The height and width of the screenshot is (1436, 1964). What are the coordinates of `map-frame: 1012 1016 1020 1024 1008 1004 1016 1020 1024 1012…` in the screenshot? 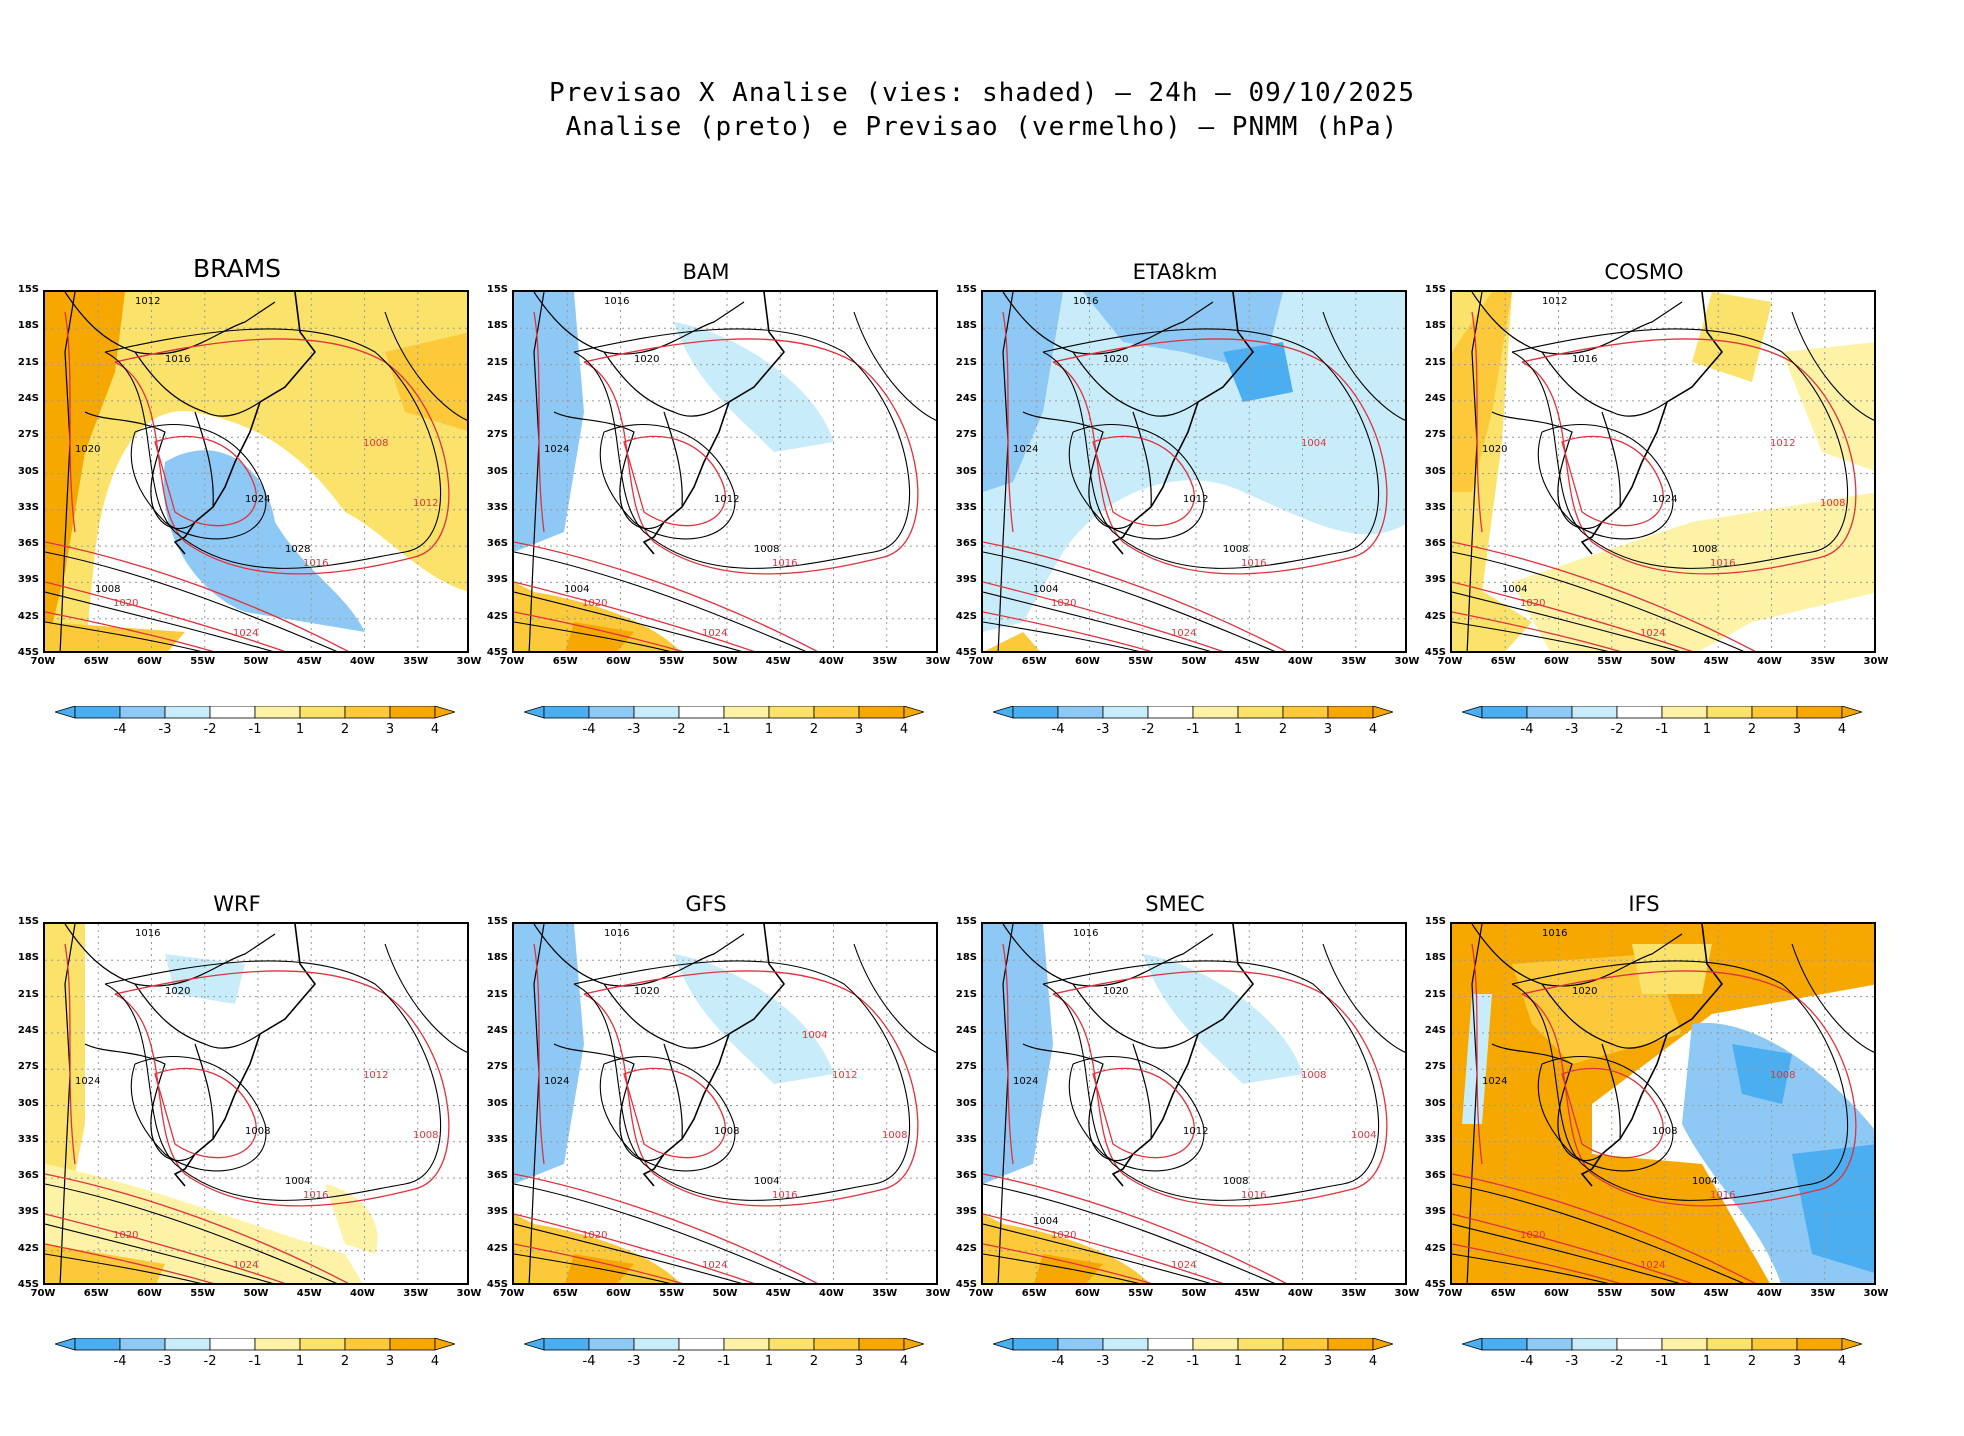 It's located at (1663, 471).